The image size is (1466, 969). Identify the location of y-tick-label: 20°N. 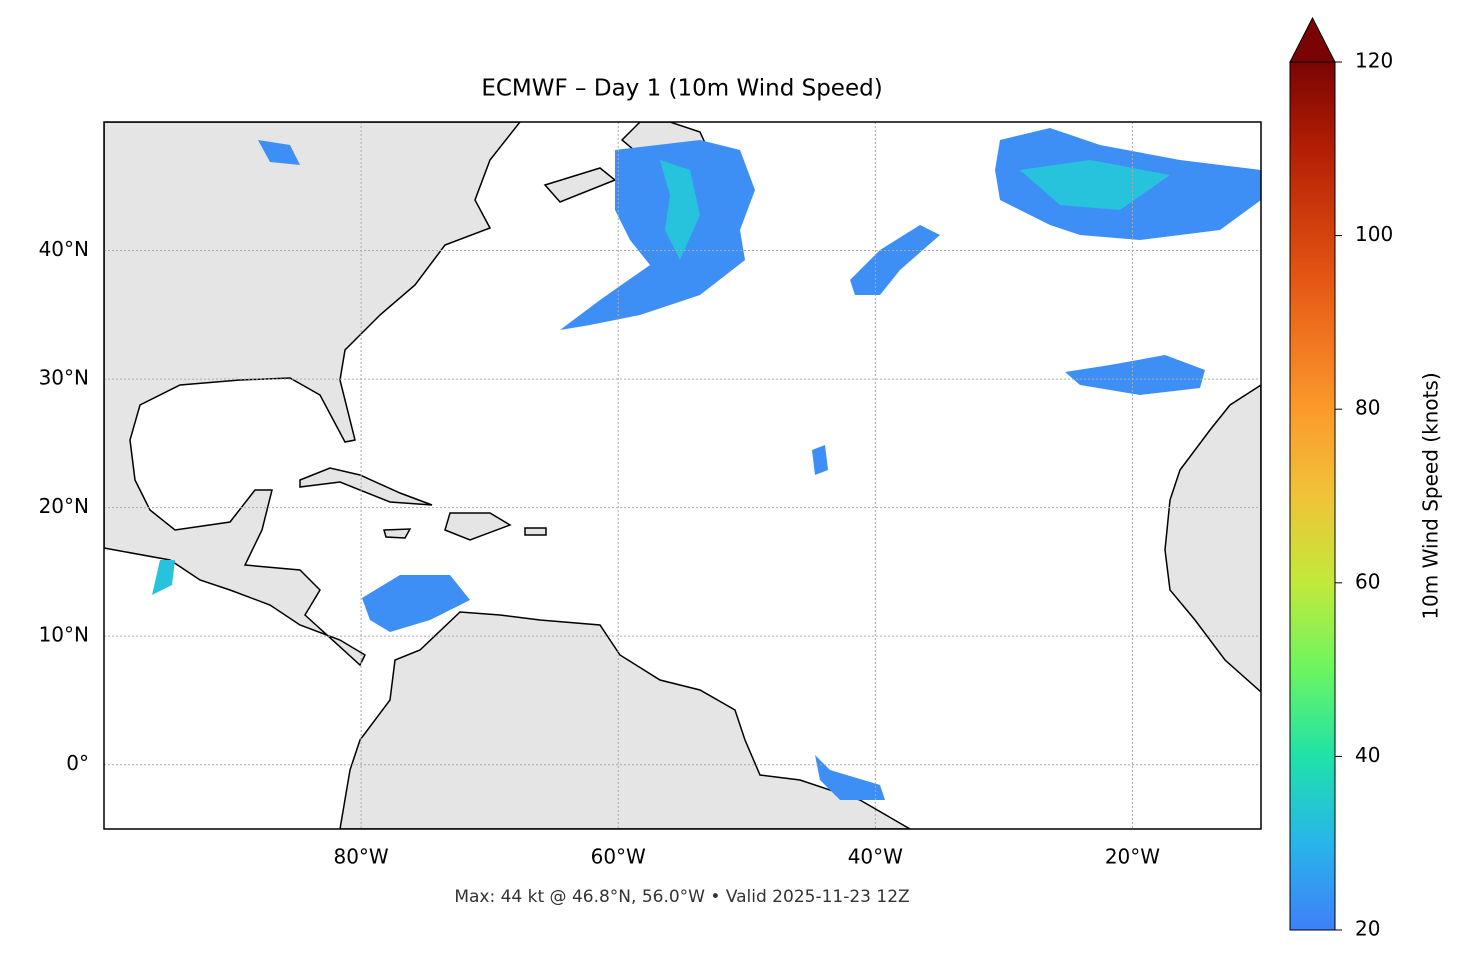
(64, 506).